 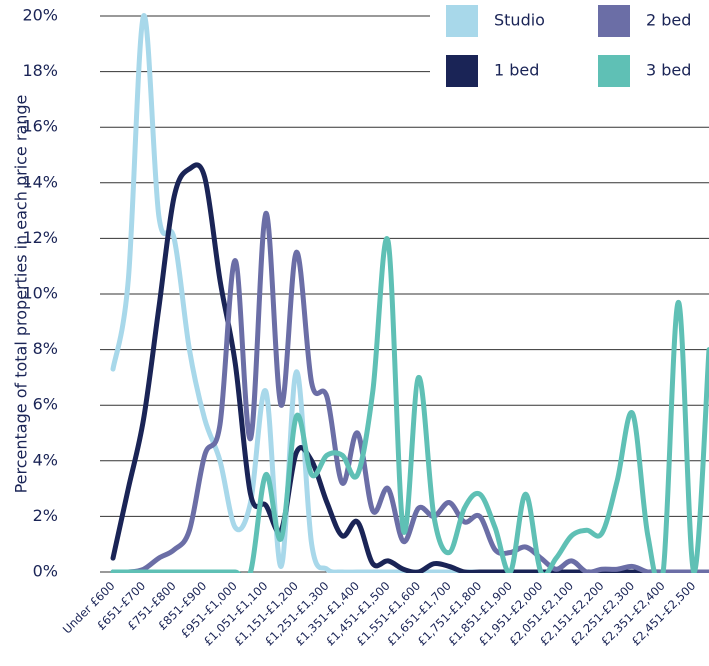 I want to click on legend: Studio 1 bed 2 bed 3 bed, so click(x=569, y=48).